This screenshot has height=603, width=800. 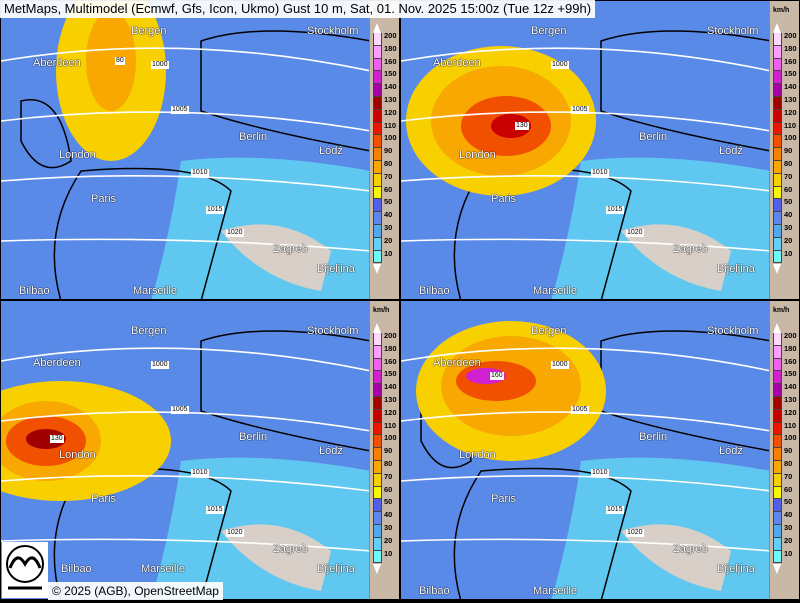 What do you see at coordinates (388, 240) in the screenshot?
I see `legend-label: 20` at bounding box center [388, 240].